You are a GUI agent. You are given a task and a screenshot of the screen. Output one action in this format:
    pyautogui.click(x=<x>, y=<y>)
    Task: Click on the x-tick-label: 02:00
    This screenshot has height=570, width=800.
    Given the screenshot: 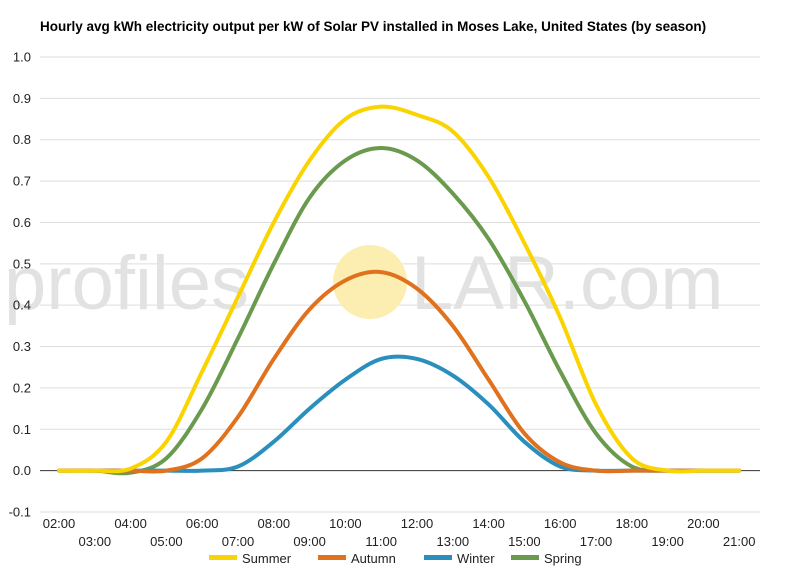 What is the action you would take?
    pyautogui.click(x=59, y=523)
    